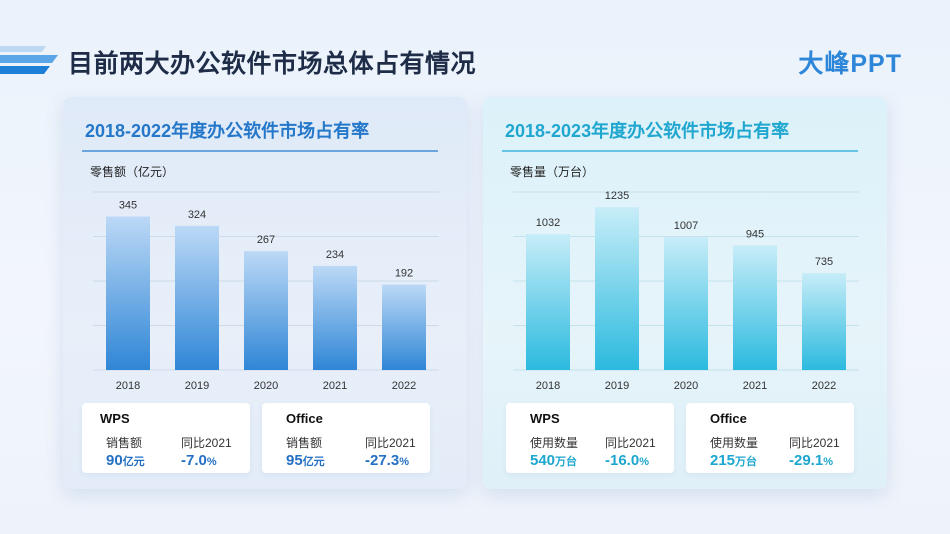 The height and width of the screenshot is (534, 950). I want to click on data-label: 735, so click(824, 262).